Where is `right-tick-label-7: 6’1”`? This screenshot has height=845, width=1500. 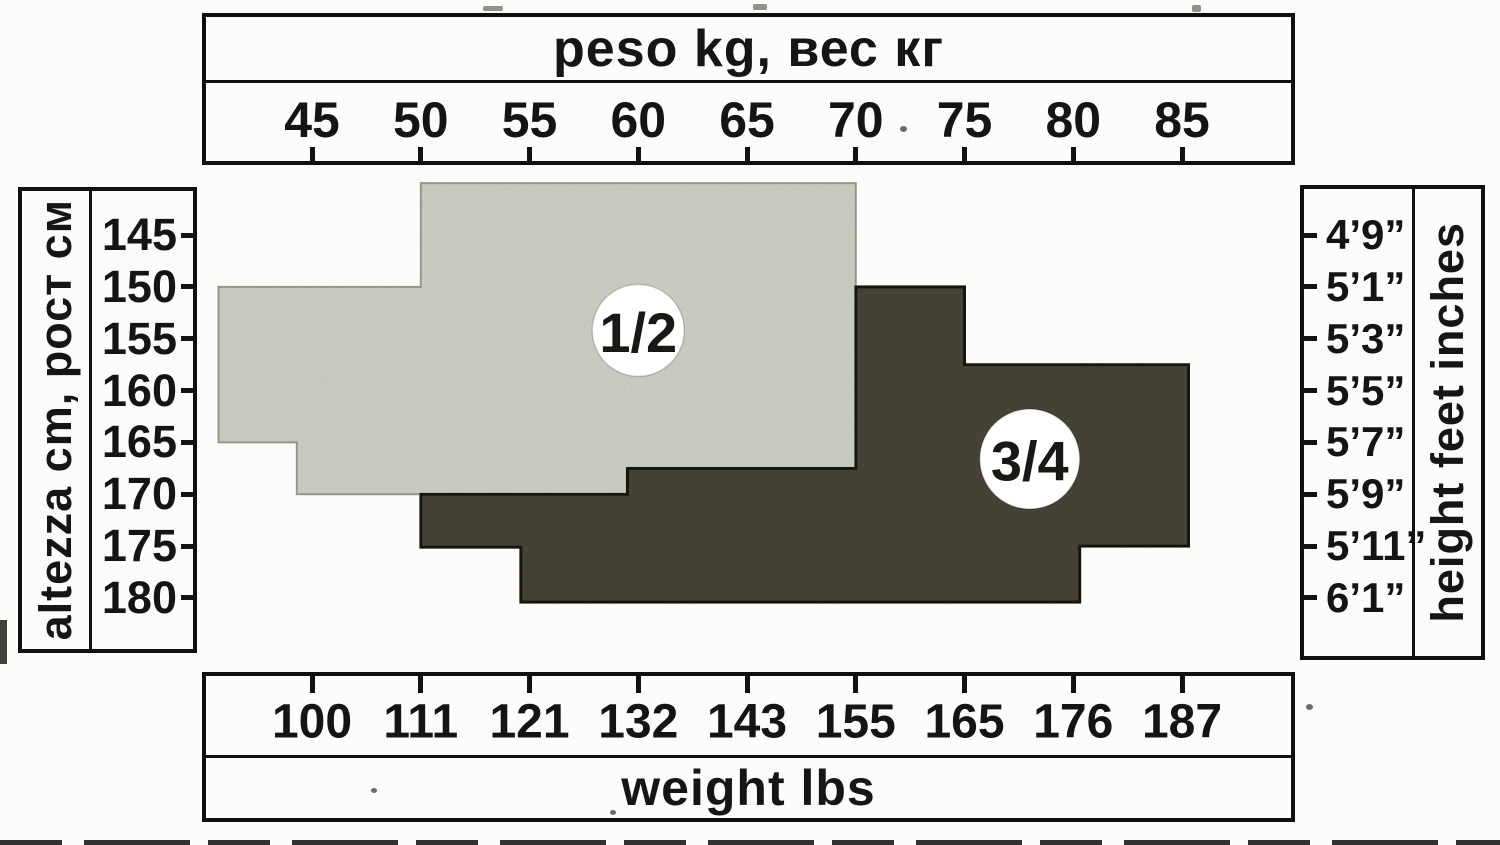 right-tick-label-7: 6’1” is located at coordinates (1366, 597).